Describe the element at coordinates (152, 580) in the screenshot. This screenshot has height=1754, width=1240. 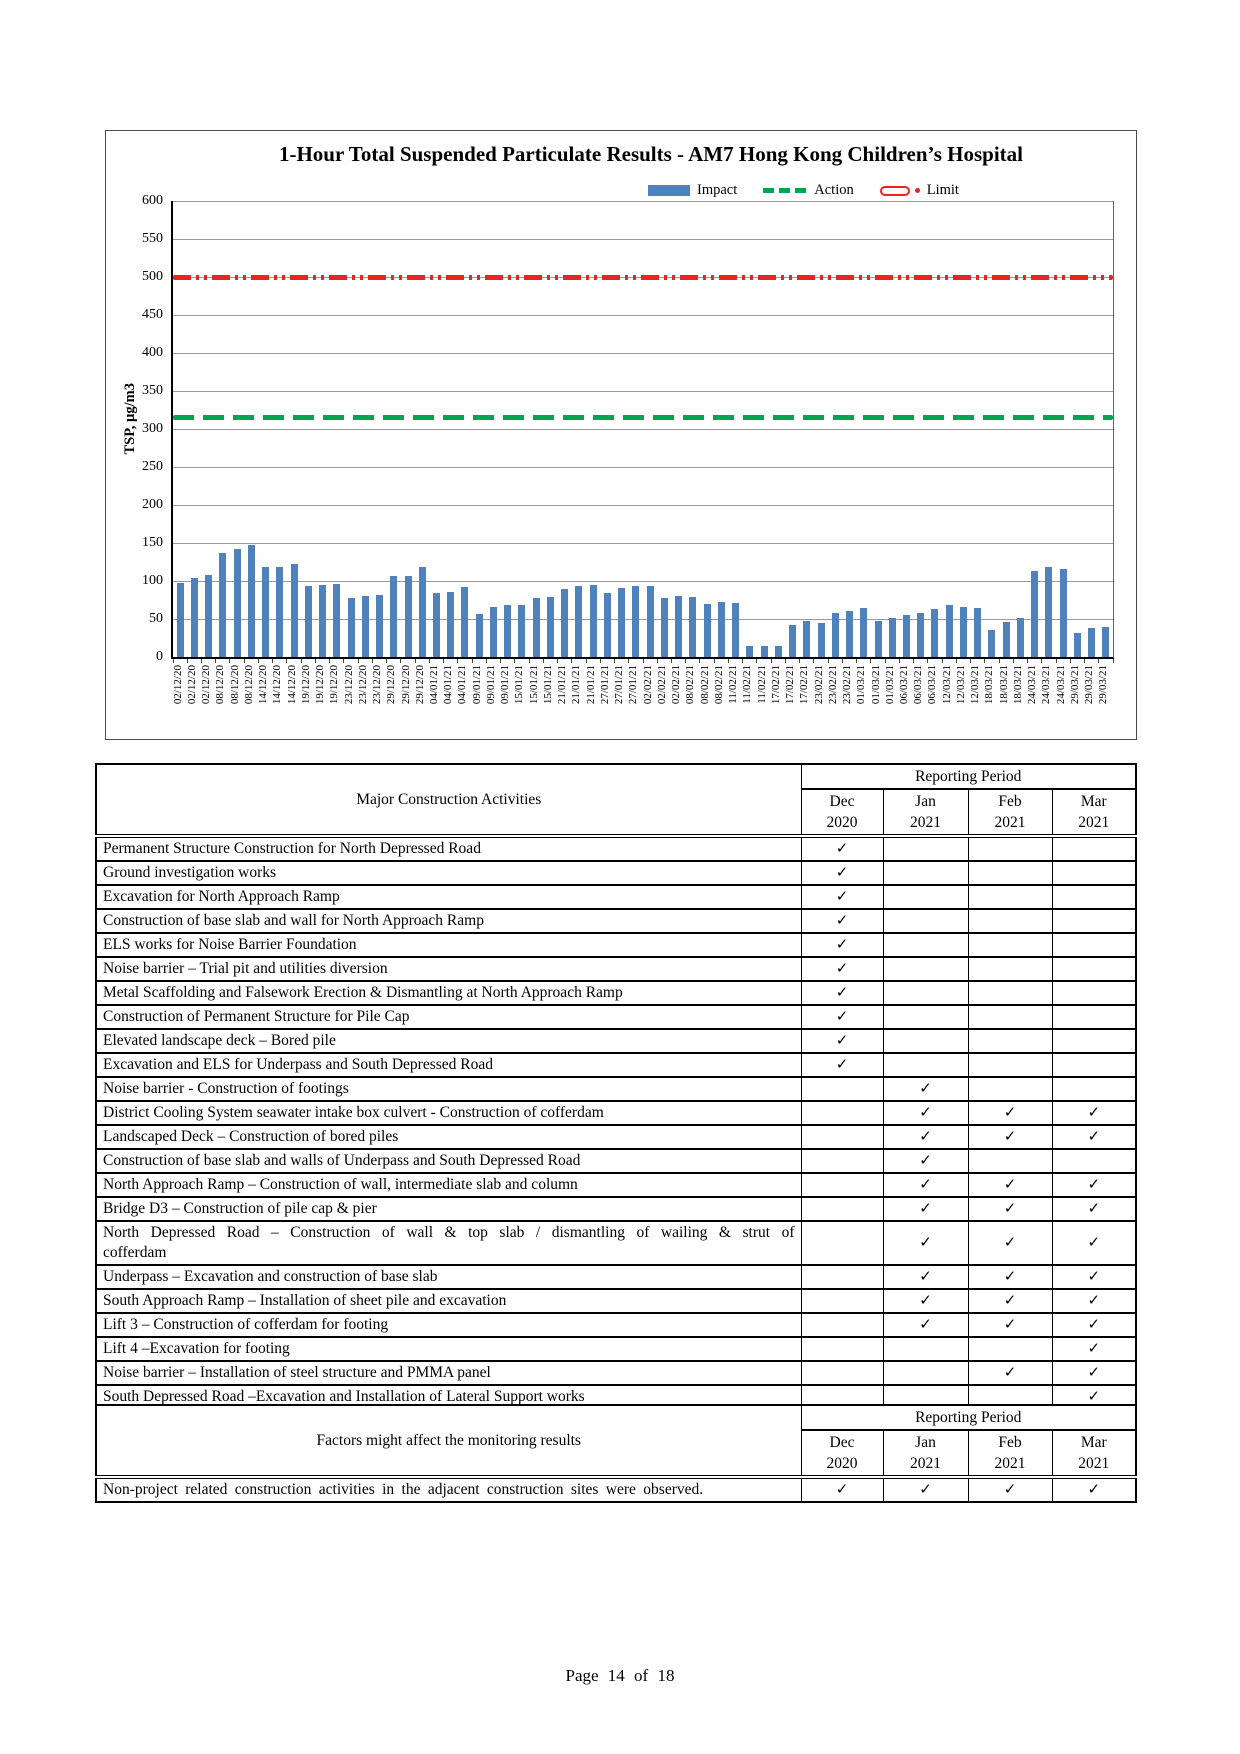
I see `y-tick-label: 100` at that location.